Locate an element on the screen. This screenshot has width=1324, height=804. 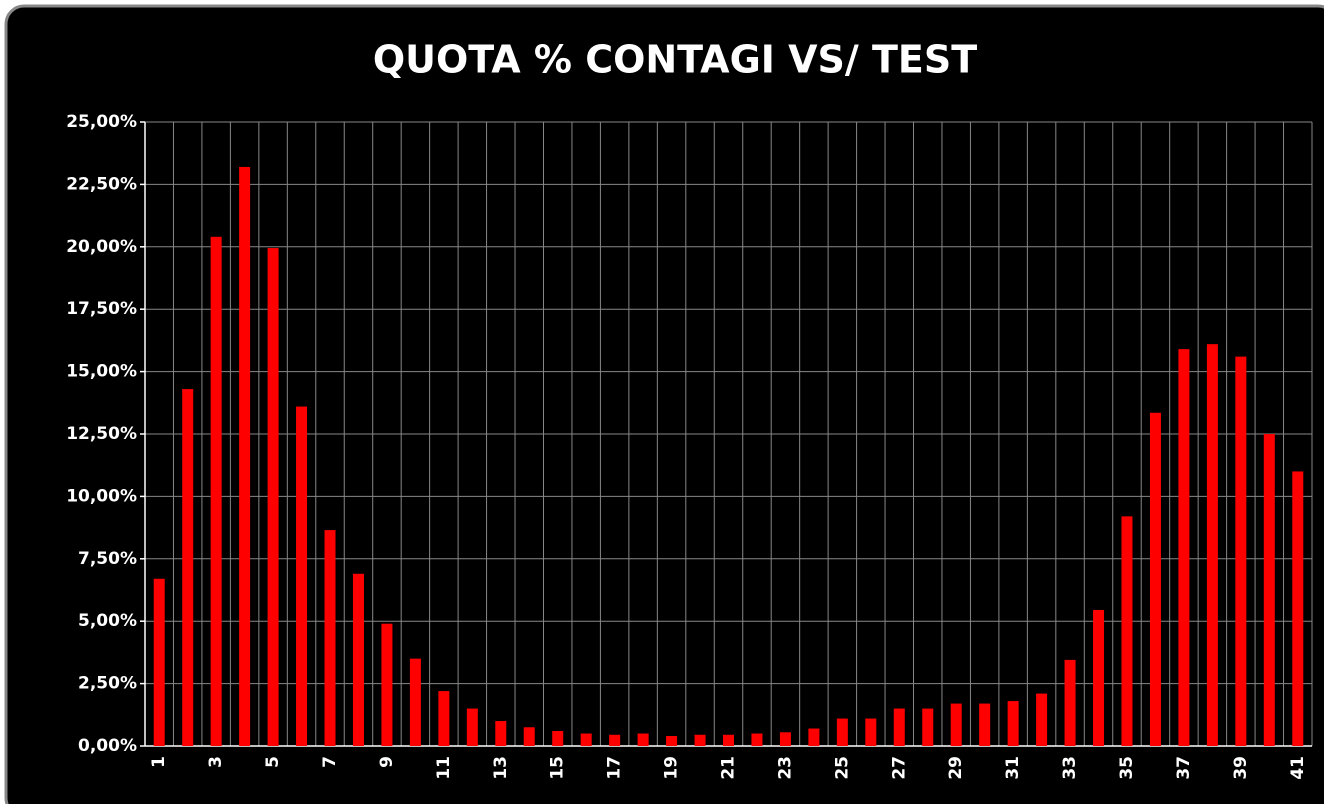
x-tick-label: 17 is located at coordinates (615, 768).